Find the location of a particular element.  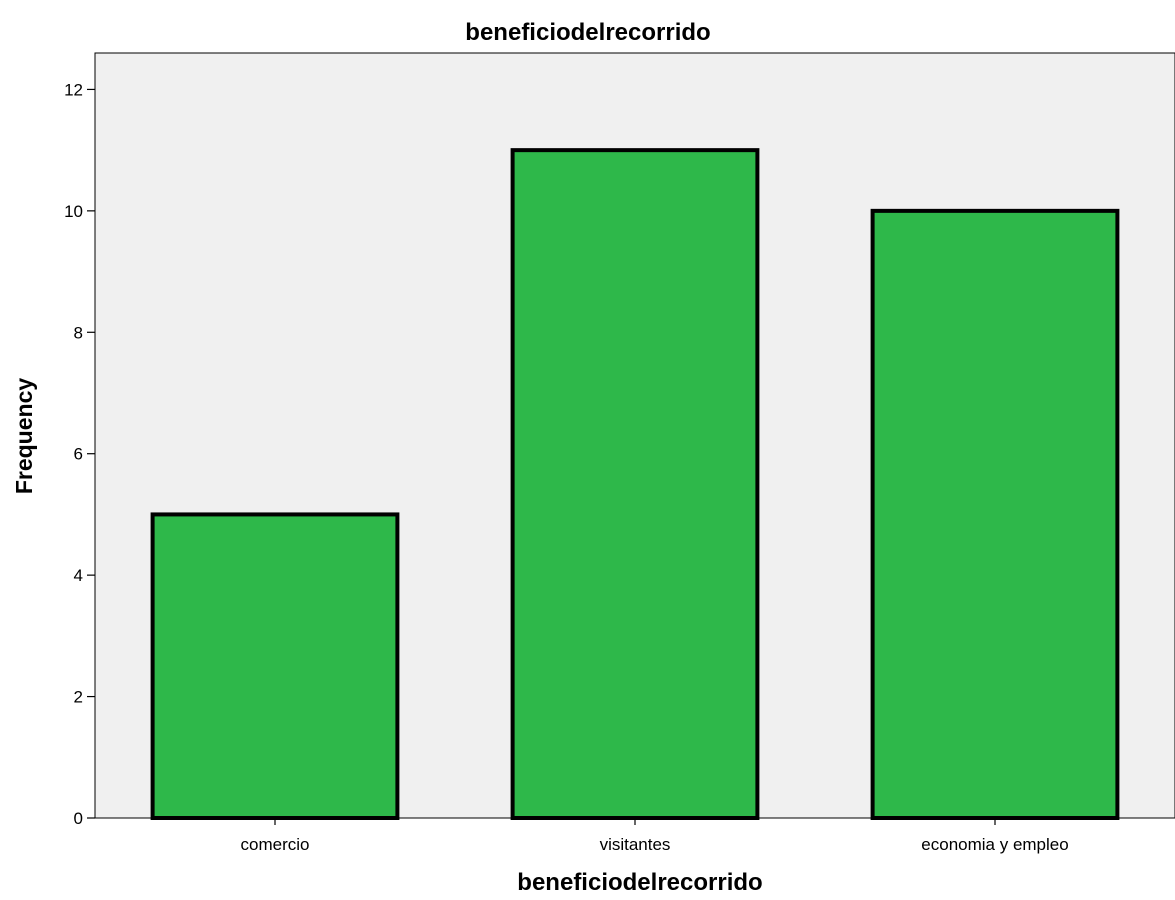

y-tick-label: 10 is located at coordinates (73, 211).